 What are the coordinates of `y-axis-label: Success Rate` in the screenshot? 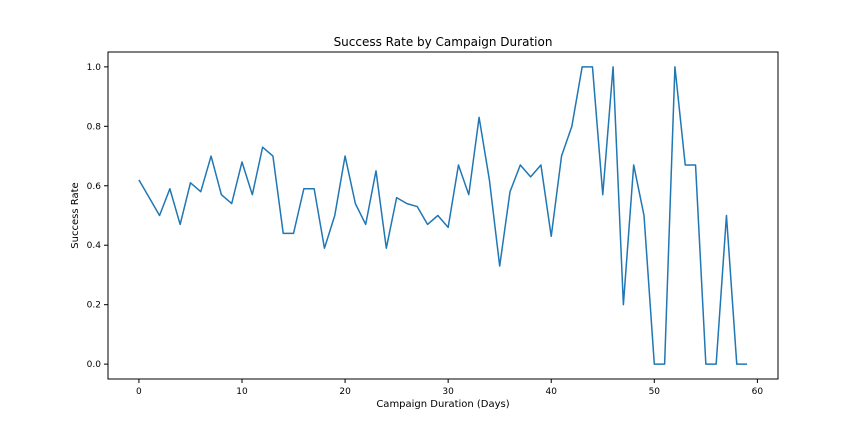 It's located at (75, 215).